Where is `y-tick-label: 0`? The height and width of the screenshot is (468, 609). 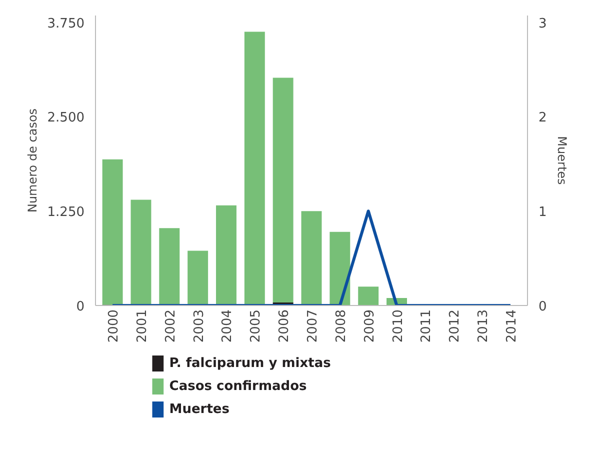 y-tick-label: 0 is located at coordinates (80, 307).